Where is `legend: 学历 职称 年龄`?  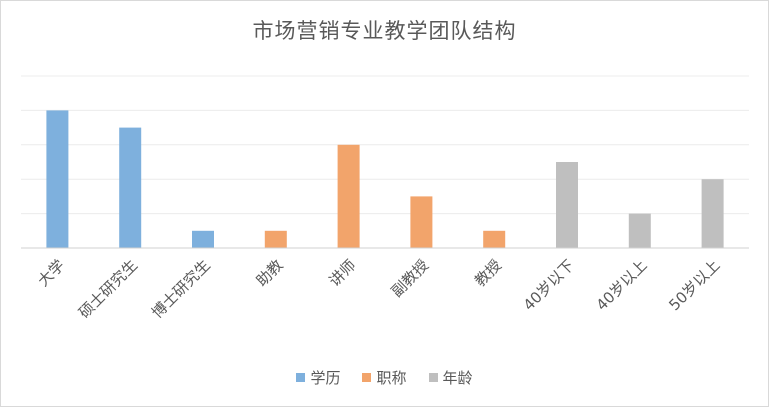
legend: 学历 职称 年龄 is located at coordinates (384, 377).